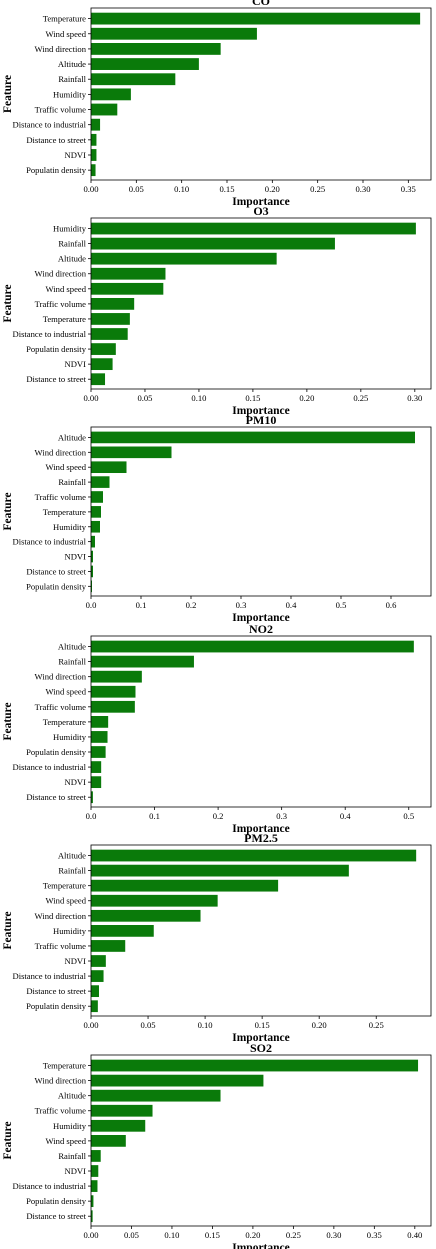  What do you see at coordinates (261, 629) in the screenshot?
I see `chart-title: NO2` at bounding box center [261, 629].